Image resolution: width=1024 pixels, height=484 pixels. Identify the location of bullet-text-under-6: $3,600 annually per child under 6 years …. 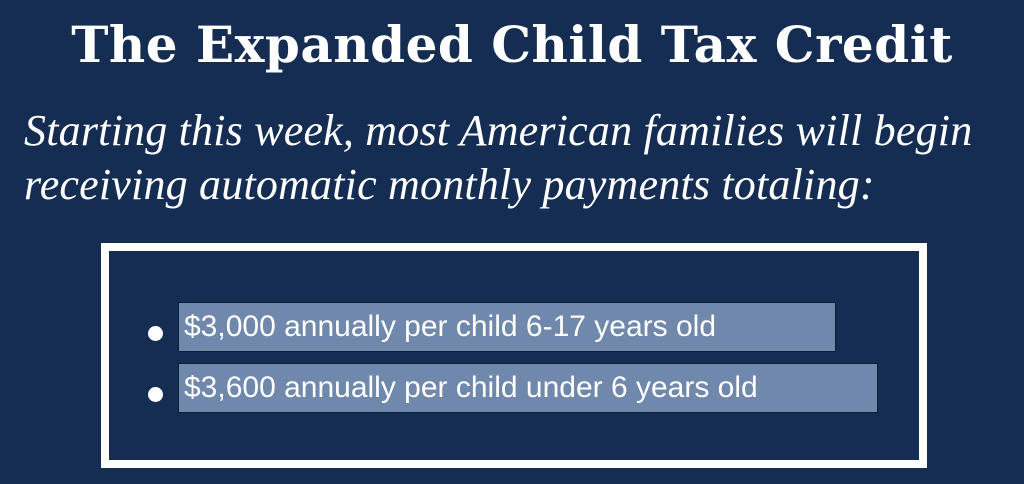
(528, 388).